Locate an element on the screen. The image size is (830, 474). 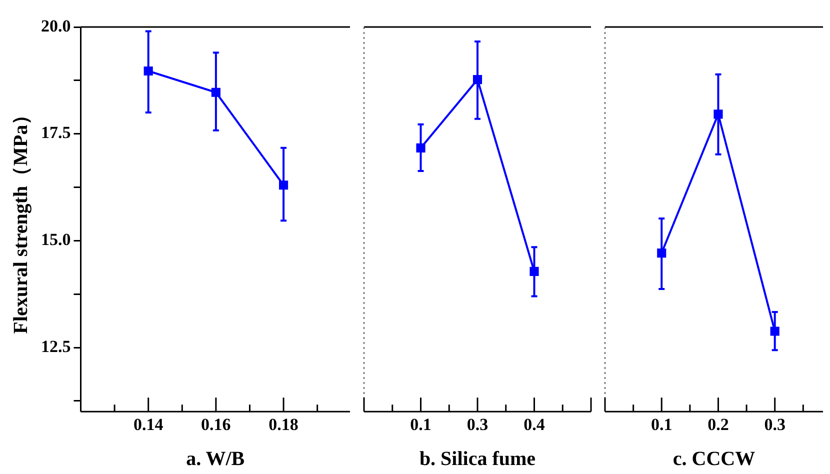
y-tick-label: 20.0 is located at coordinates (56, 26).